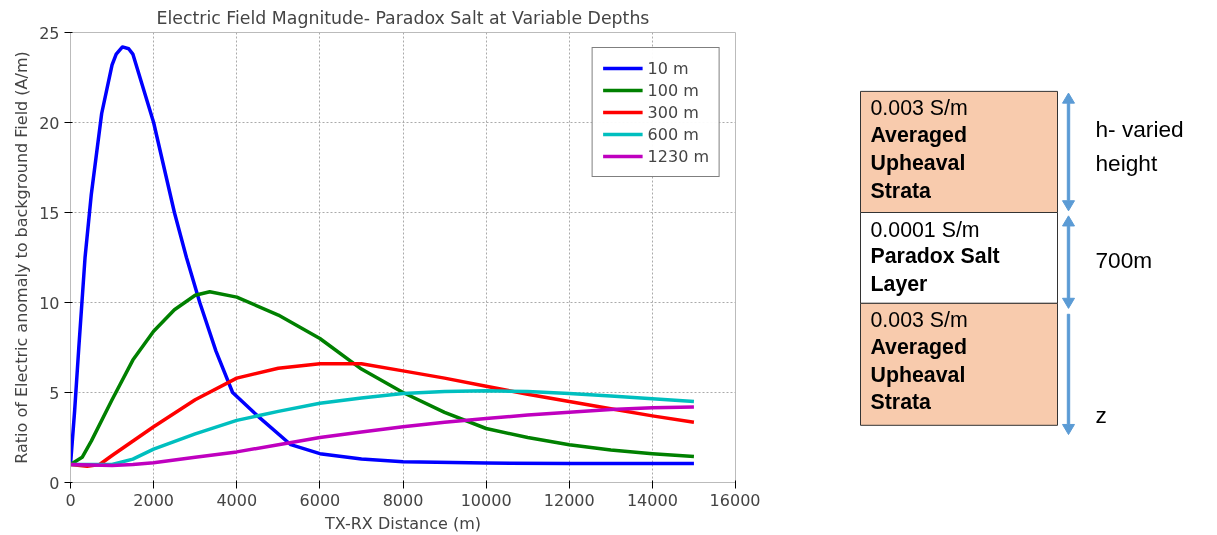 Image resolution: width=1217 pixels, height=535 pixels. What do you see at coordinates (935, 270) in the screenshot?
I see `text: Paradox Salt Layer` at bounding box center [935, 270].